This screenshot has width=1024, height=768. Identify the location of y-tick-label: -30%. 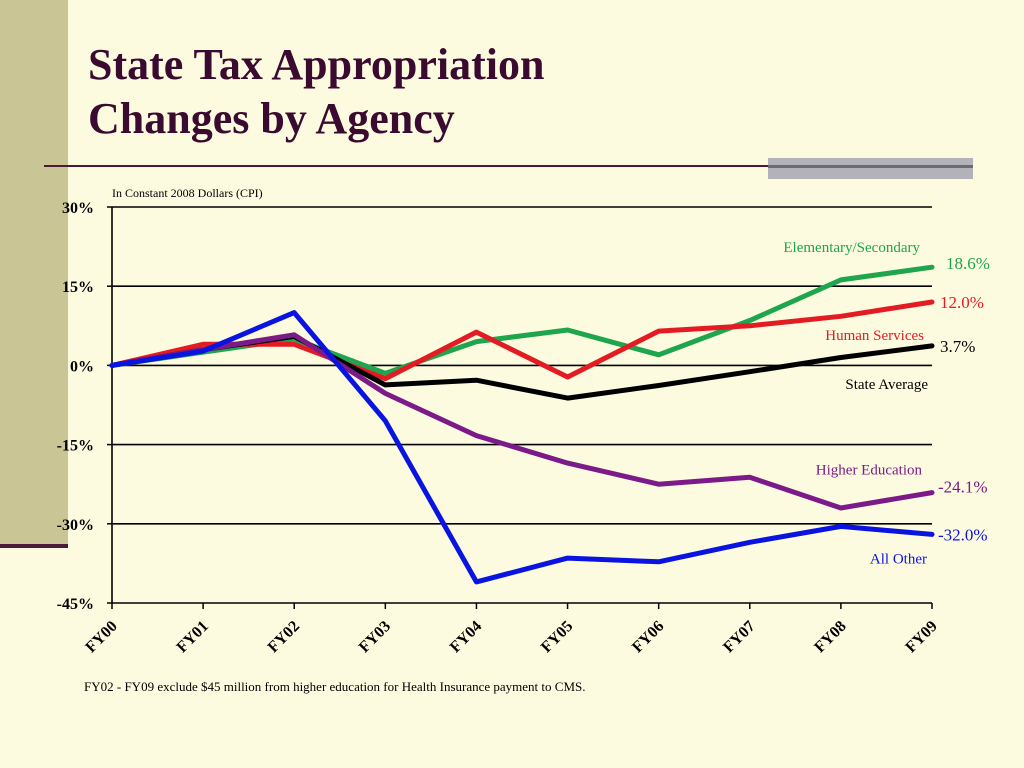
(75, 525).